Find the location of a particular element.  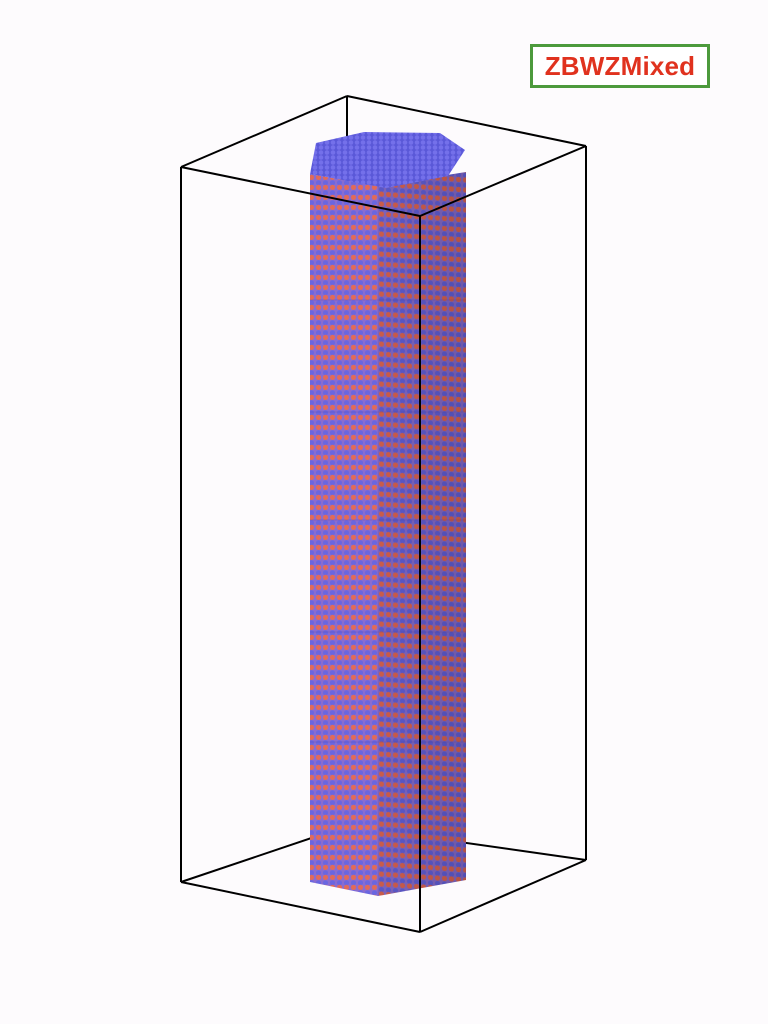

nanowire-left-face is located at coordinates (344, 535).